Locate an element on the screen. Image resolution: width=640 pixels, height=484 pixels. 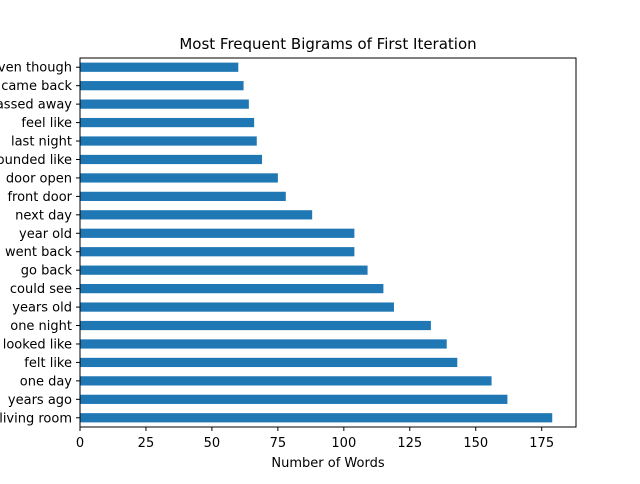
x-tick-label: 150 is located at coordinates (475, 443).